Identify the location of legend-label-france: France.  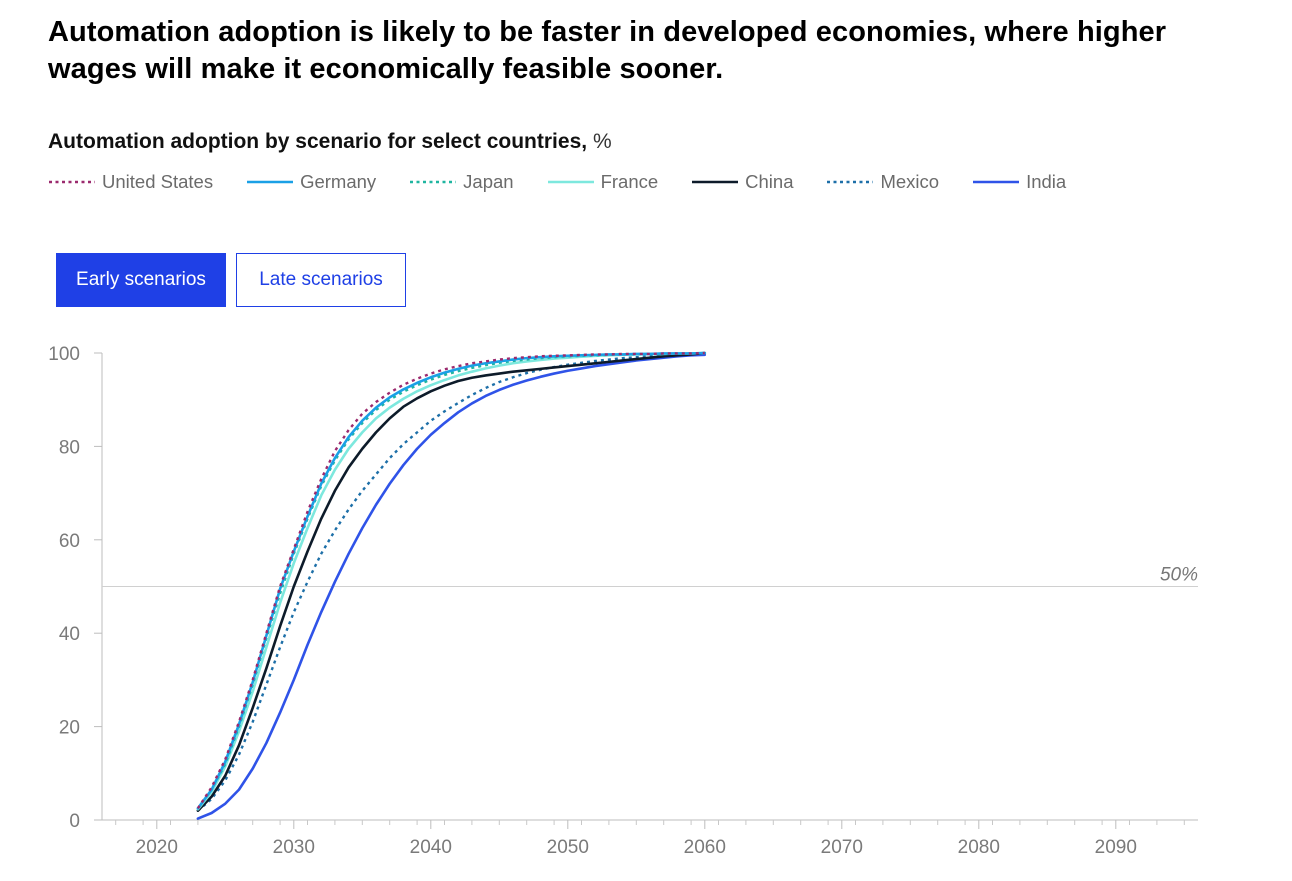
(629, 181).